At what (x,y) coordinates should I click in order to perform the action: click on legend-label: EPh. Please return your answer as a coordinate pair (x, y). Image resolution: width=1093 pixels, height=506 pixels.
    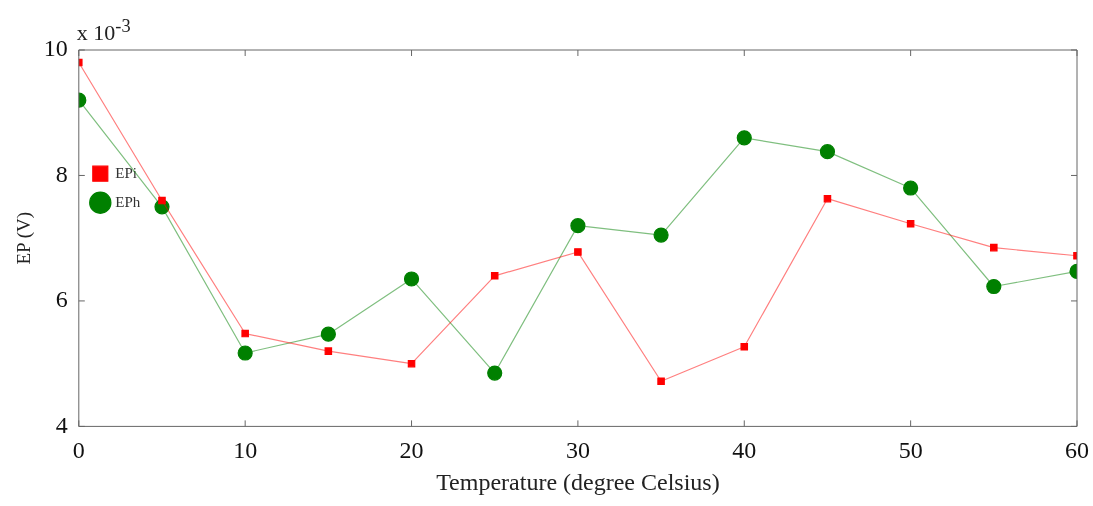
    Looking at the image, I should click on (128, 201).